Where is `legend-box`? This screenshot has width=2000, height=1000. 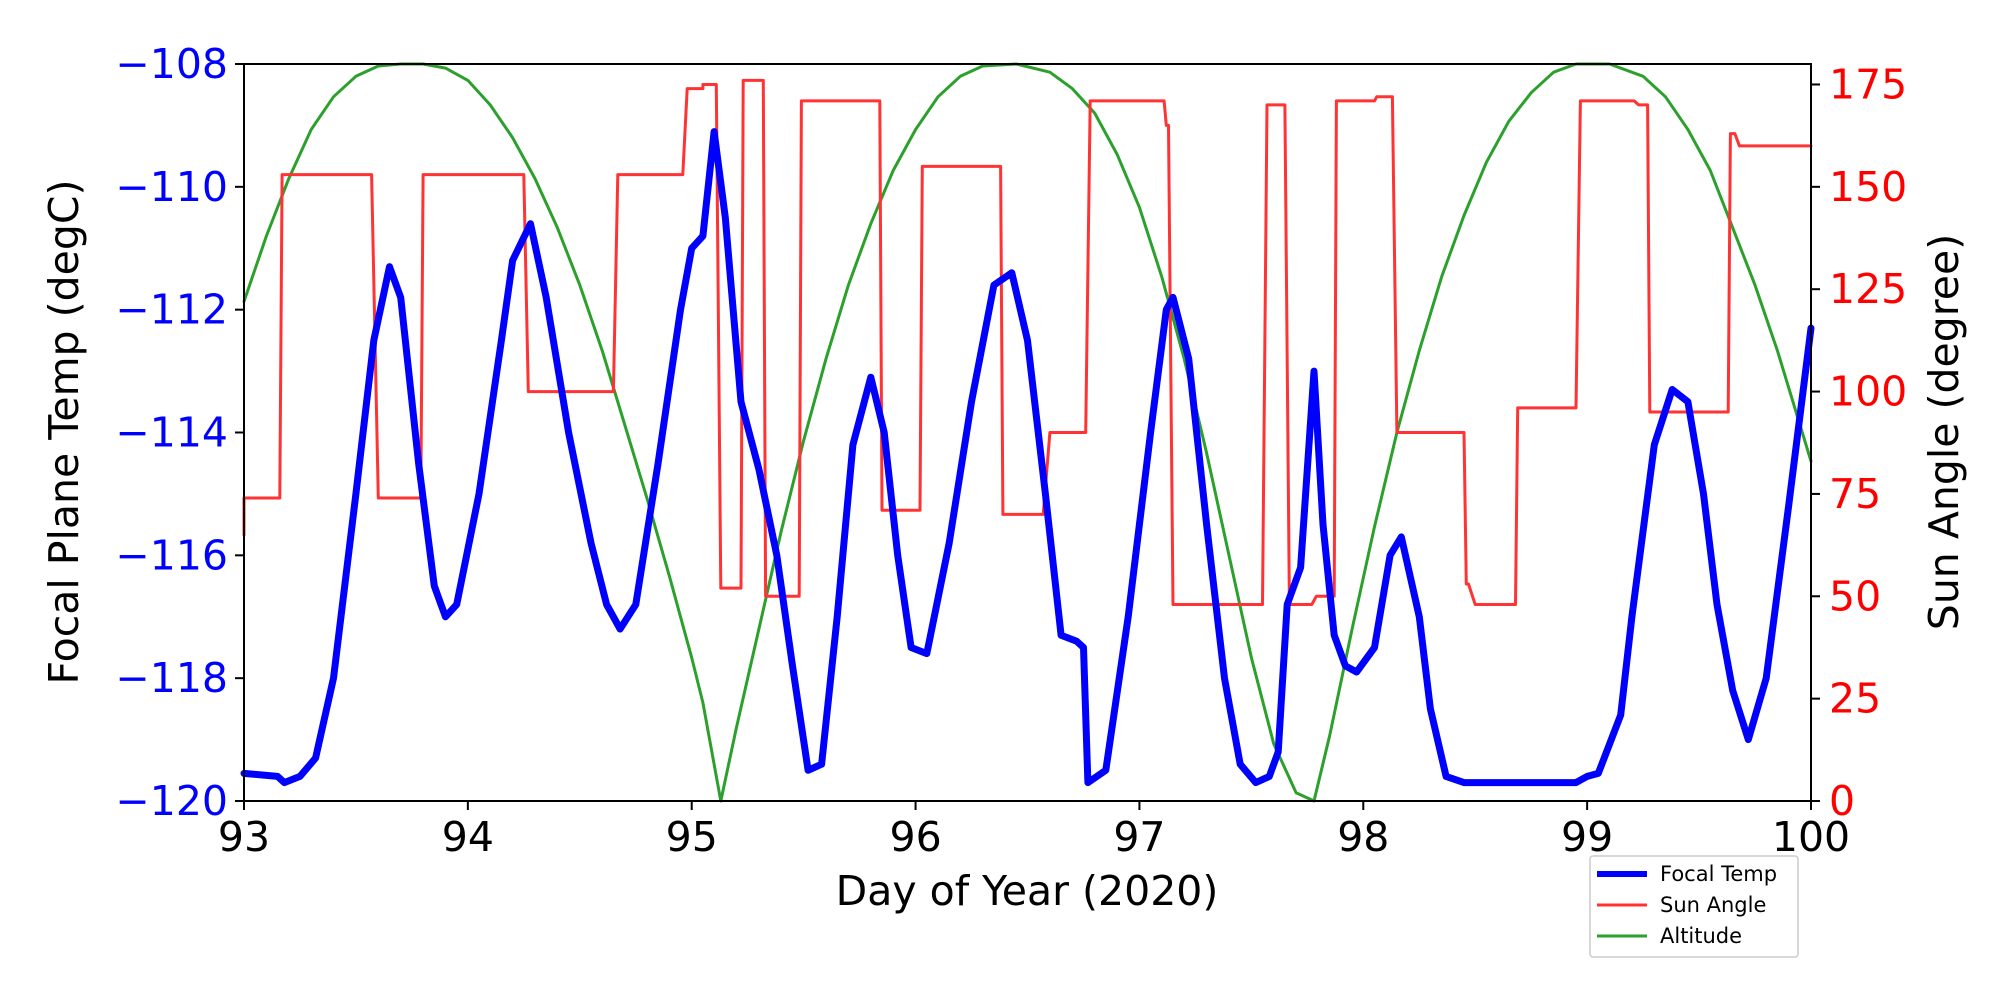 legend-box is located at coordinates (1694, 906).